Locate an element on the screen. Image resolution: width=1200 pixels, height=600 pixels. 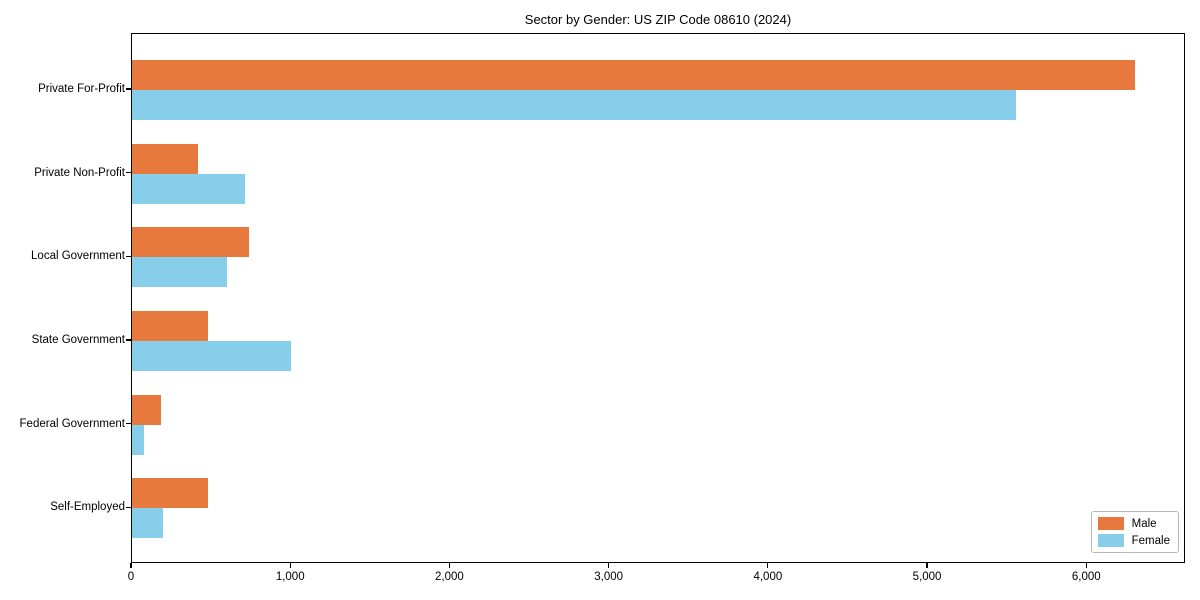
legend: Male Female is located at coordinates (1134, 532).